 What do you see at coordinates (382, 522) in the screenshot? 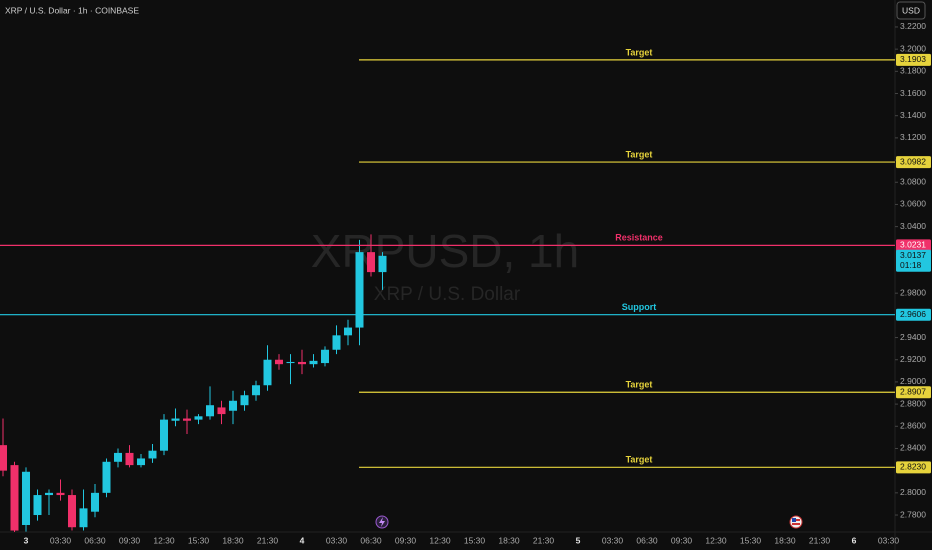
I see `lightning-icon` at bounding box center [382, 522].